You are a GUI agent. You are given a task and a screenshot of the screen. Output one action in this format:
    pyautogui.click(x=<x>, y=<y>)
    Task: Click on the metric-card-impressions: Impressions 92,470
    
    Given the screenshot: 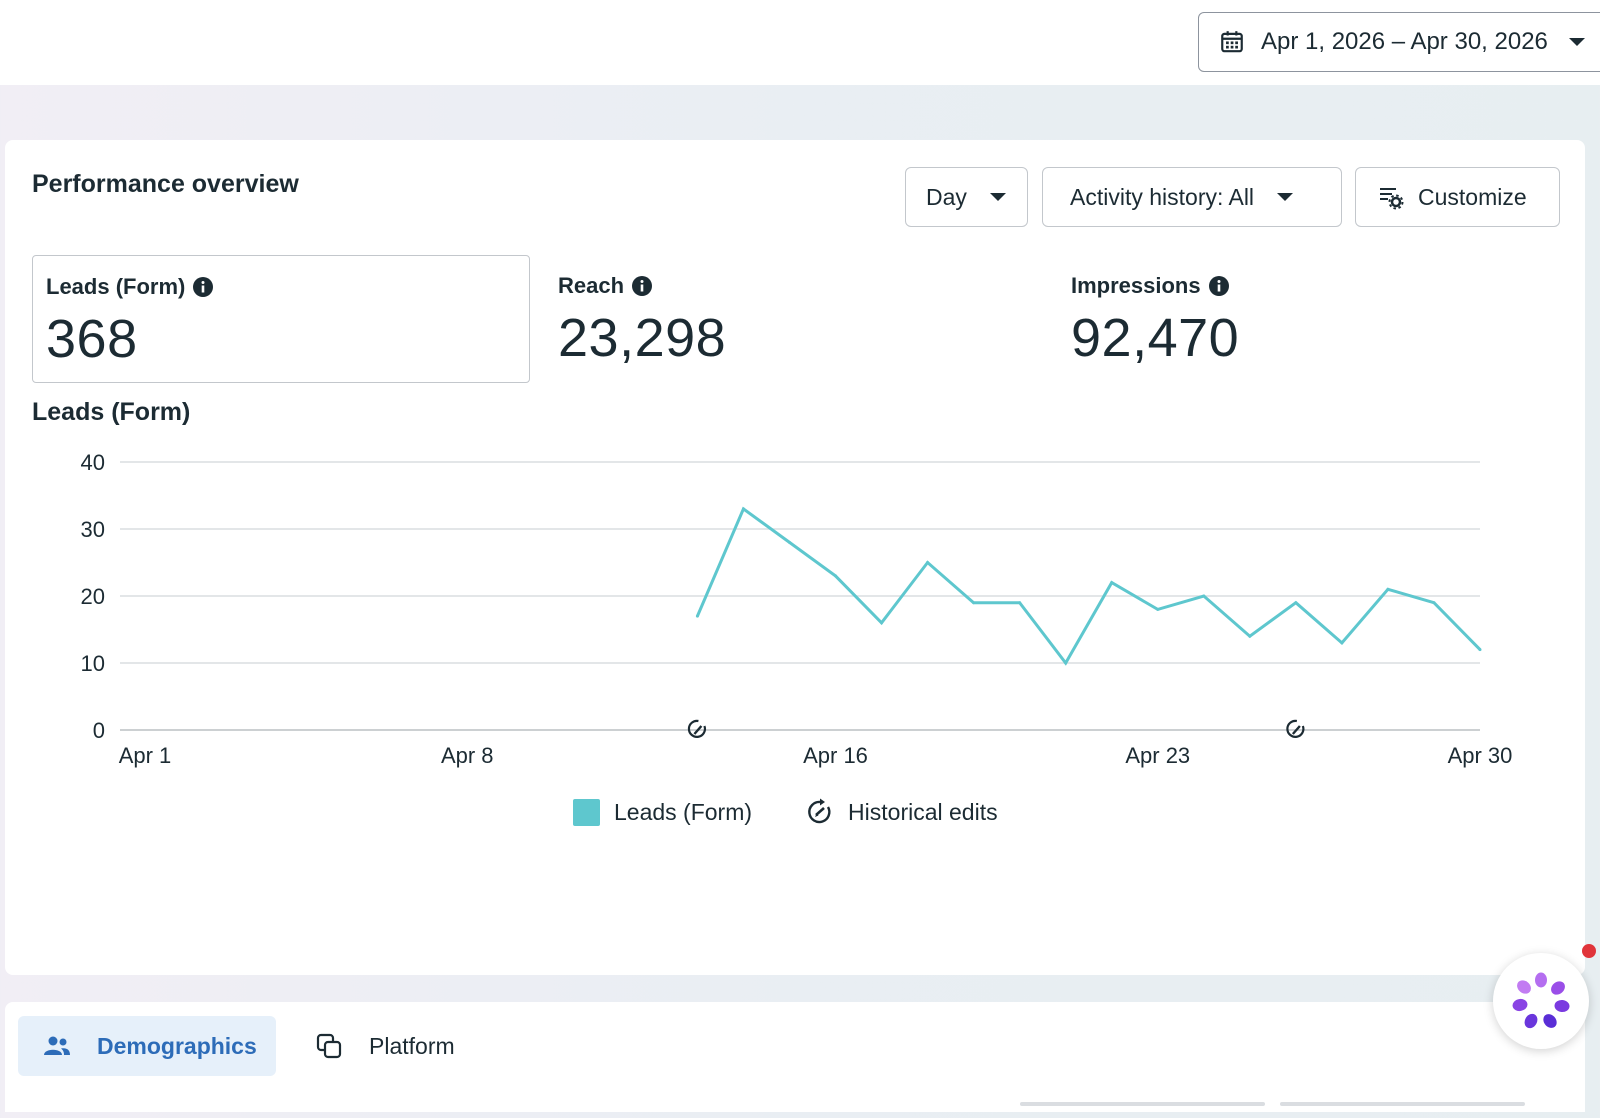 What is the action you would take?
    pyautogui.click(x=1311, y=319)
    